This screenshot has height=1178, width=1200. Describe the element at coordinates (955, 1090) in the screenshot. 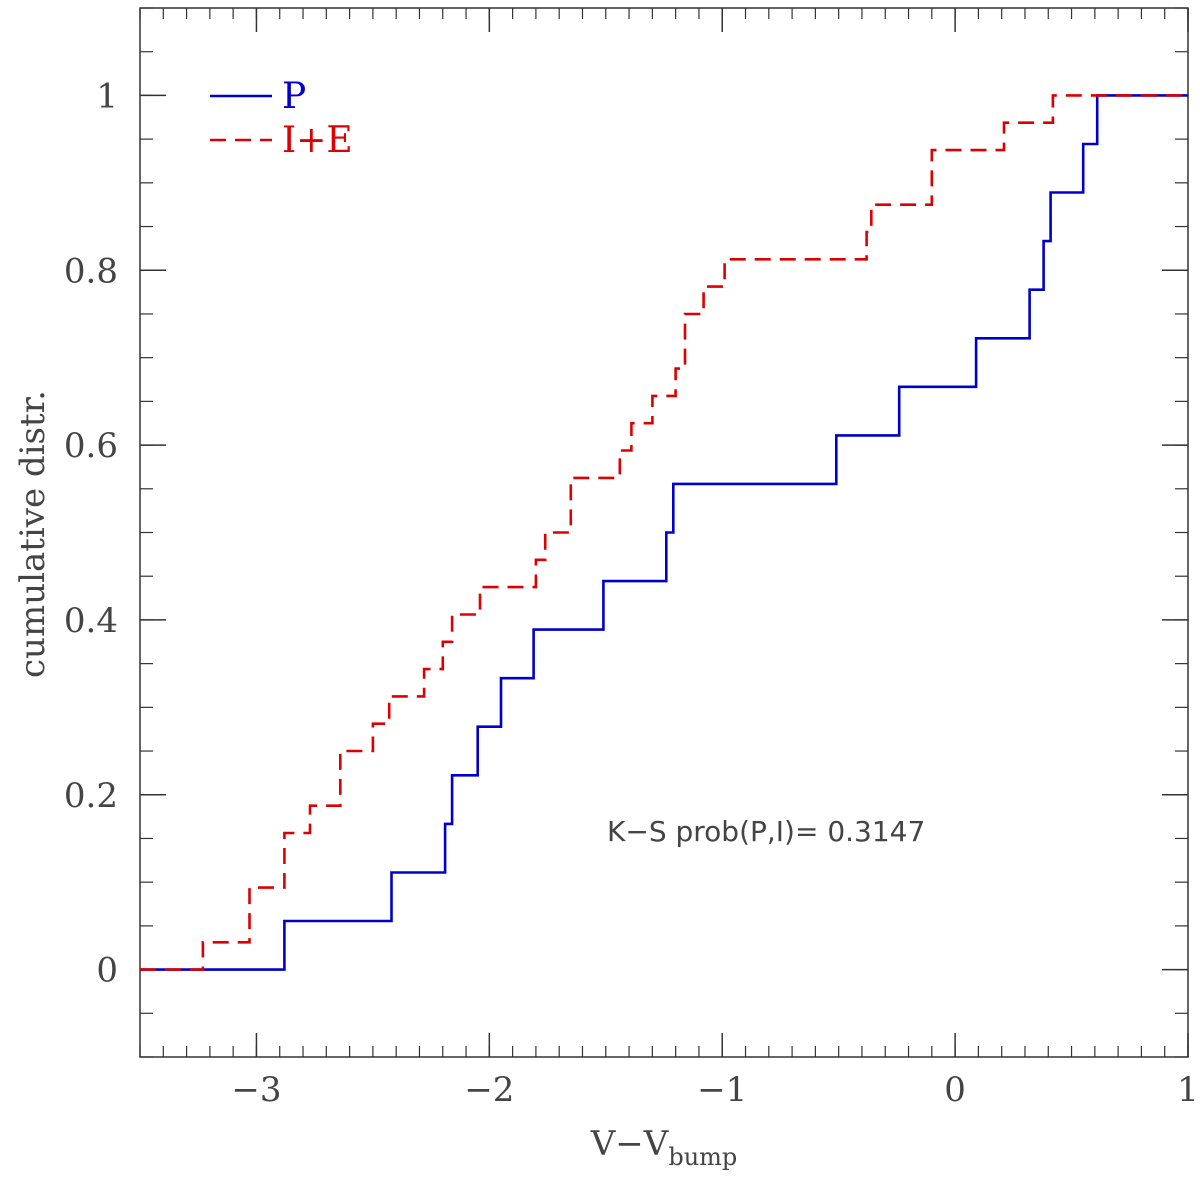

I see `x-tick-label: 0` at that location.